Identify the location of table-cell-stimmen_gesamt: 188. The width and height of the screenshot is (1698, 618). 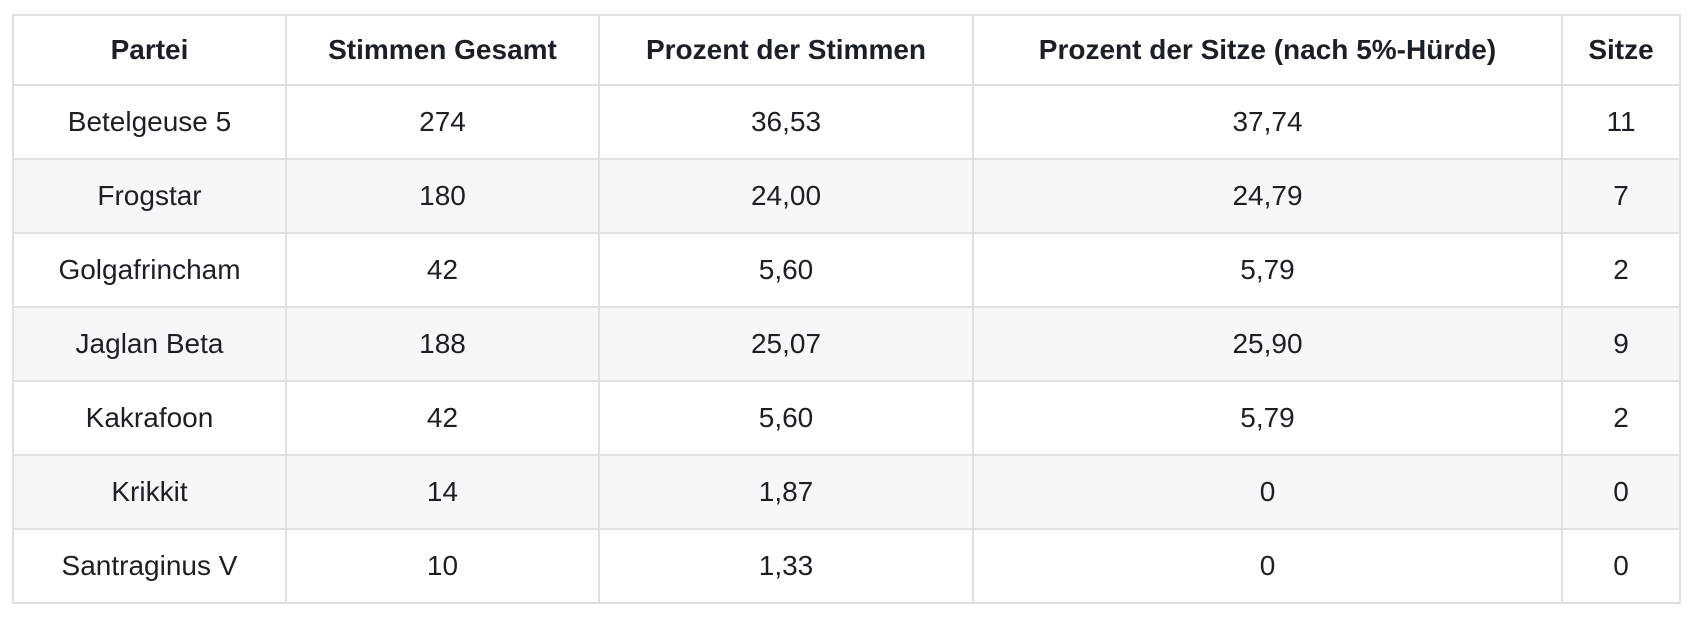
(442, 344).